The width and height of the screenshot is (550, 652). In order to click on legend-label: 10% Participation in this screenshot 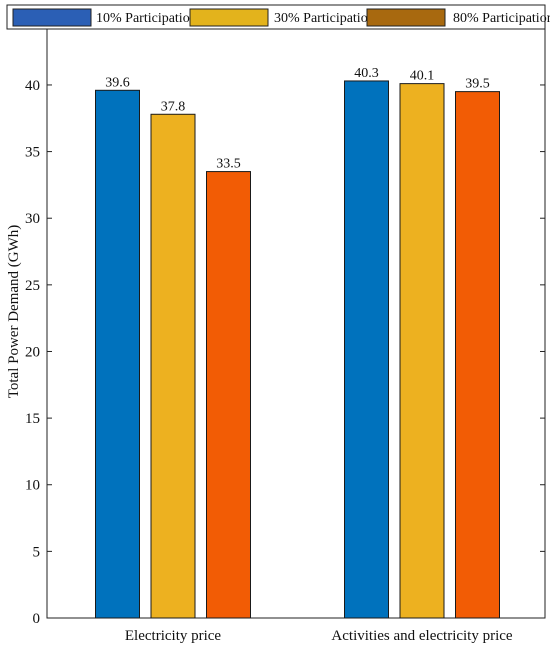, I will do `click(146, 18)`.